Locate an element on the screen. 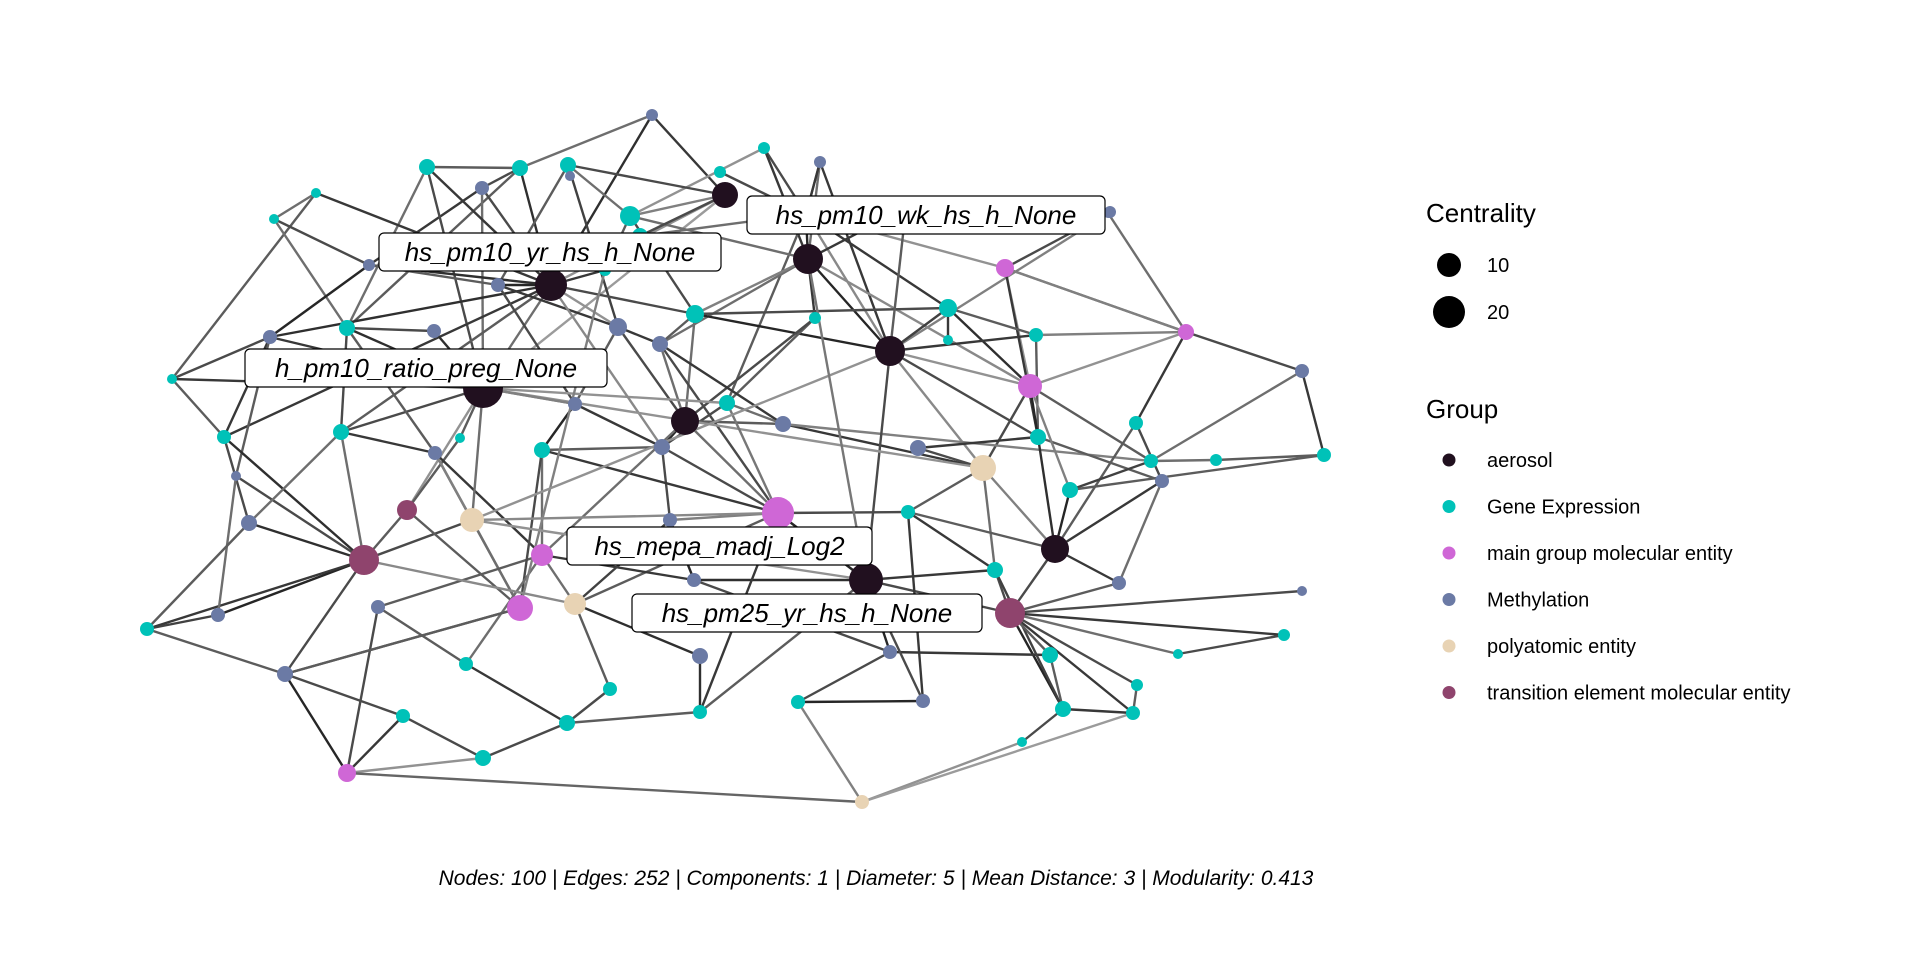  node-label: hs_pm10_wk_hs_h_None is located at coordinates (926, 215).